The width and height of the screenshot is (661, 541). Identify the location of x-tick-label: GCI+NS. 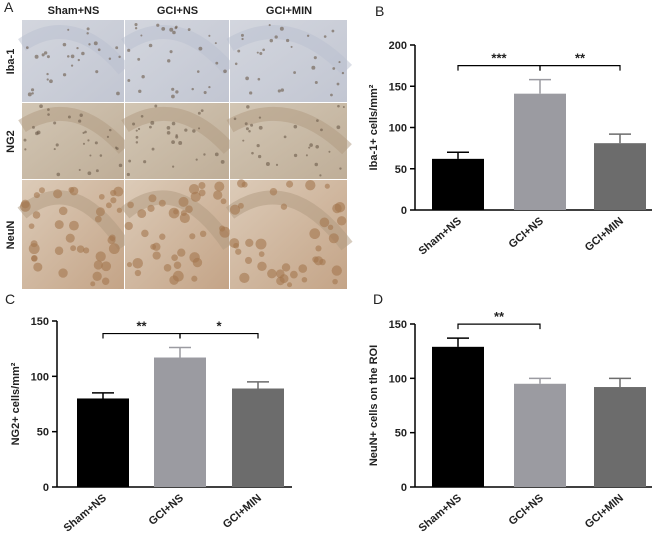
(166, 510).